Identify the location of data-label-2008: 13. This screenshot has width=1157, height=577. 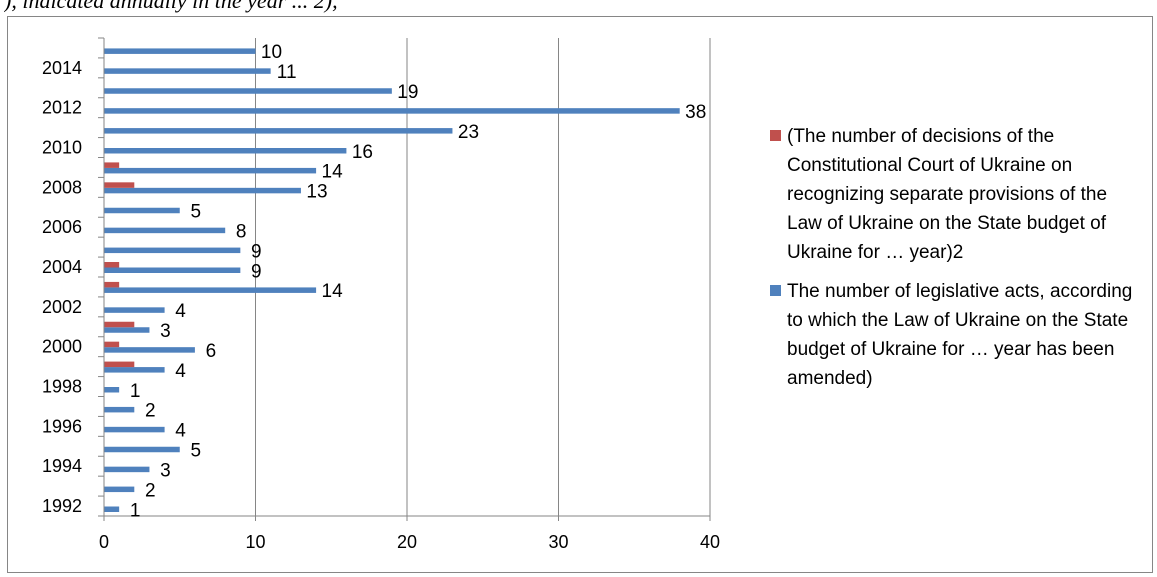
(316, 192).